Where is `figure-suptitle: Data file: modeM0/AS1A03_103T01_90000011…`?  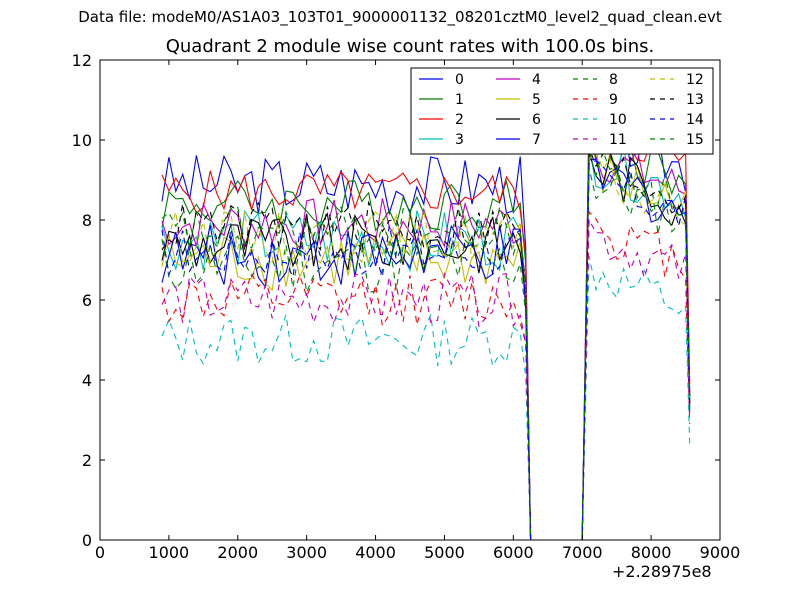
figure-suptitle: Data file: modeM0/AS1A03_103T01_90000011… is located at coordinates (400, 17).